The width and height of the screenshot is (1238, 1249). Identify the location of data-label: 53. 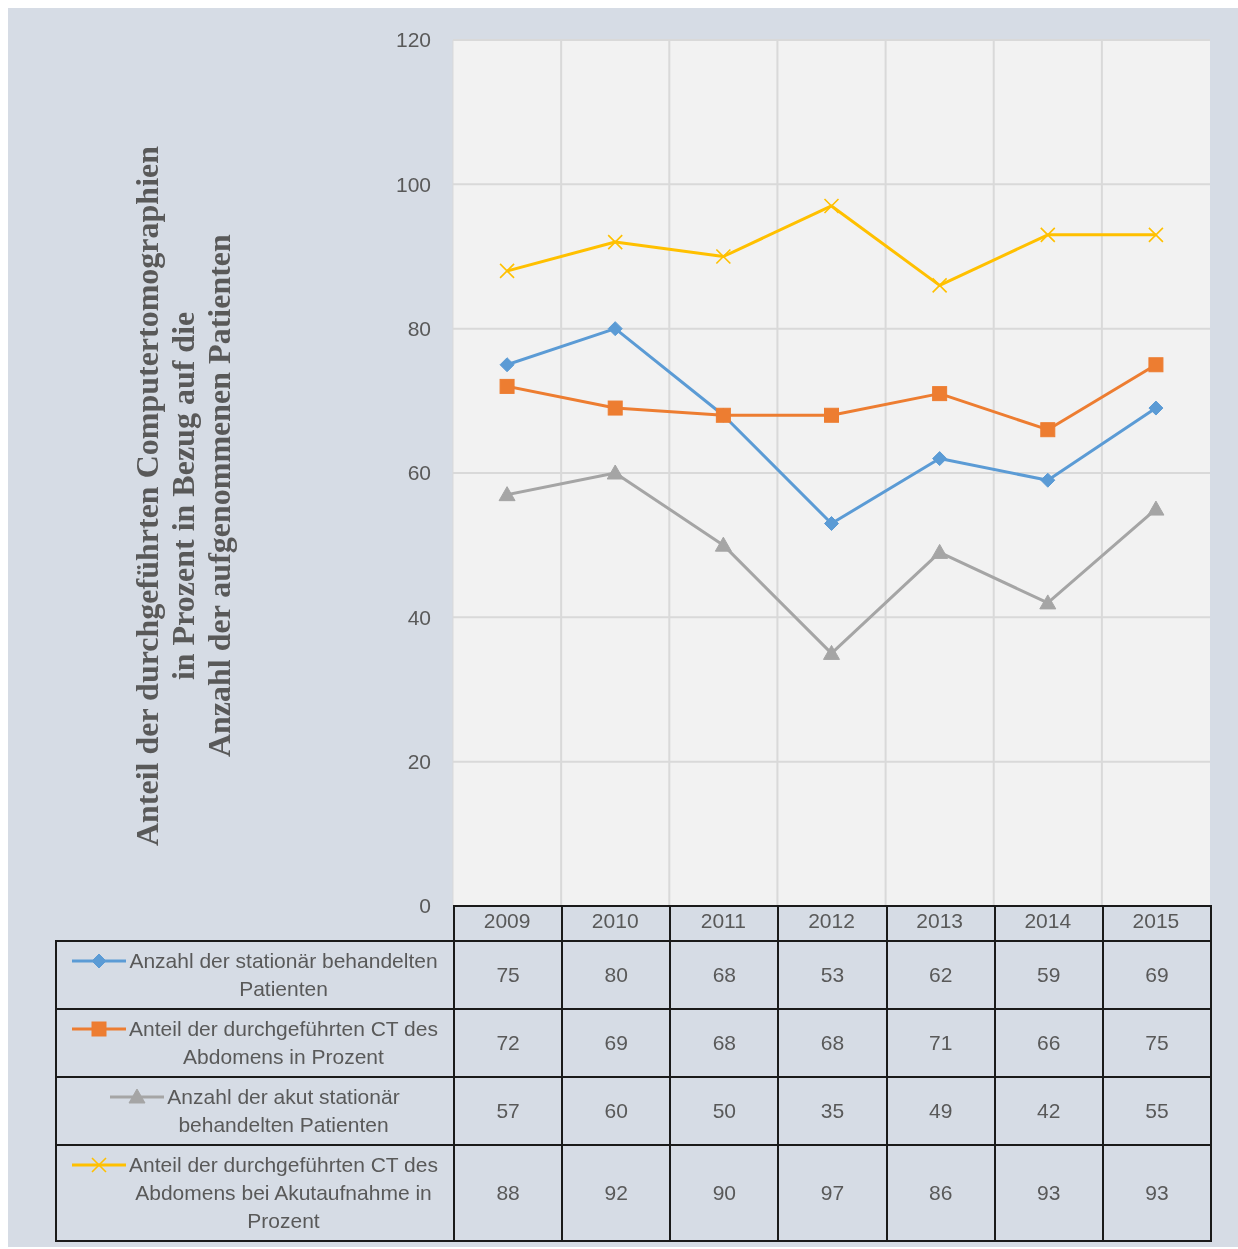
(832, 975).